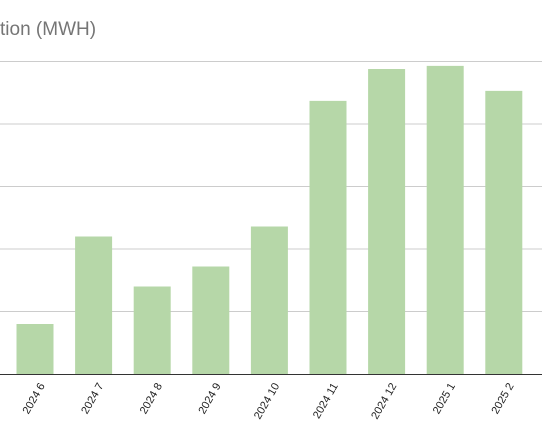 This screenshot has width=542, height=442. Describe the element at coordinates (384, 401) in the screenshot. I see `x-tick-label: 2024 12` at that location.